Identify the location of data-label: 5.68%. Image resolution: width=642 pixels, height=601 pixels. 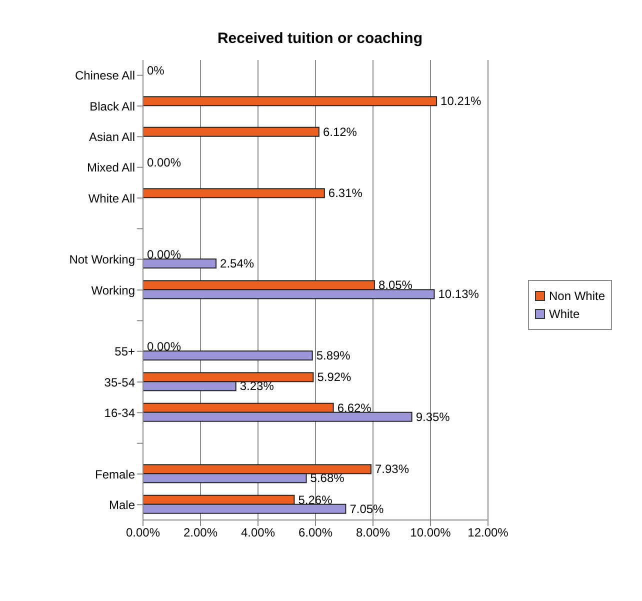
(327, 478).